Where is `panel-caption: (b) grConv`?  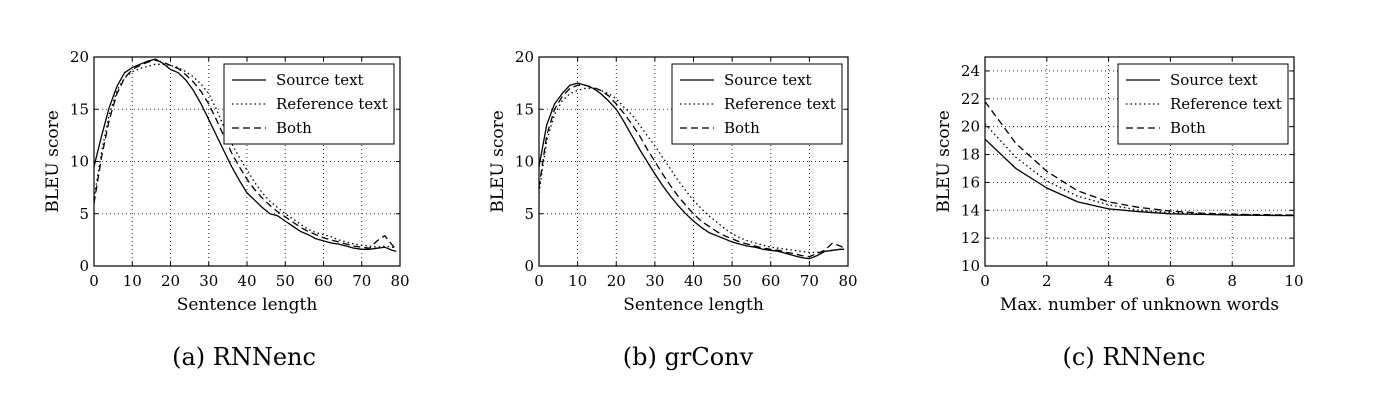 panel-caption: (b) grConv is located at coordinates (688, 357).